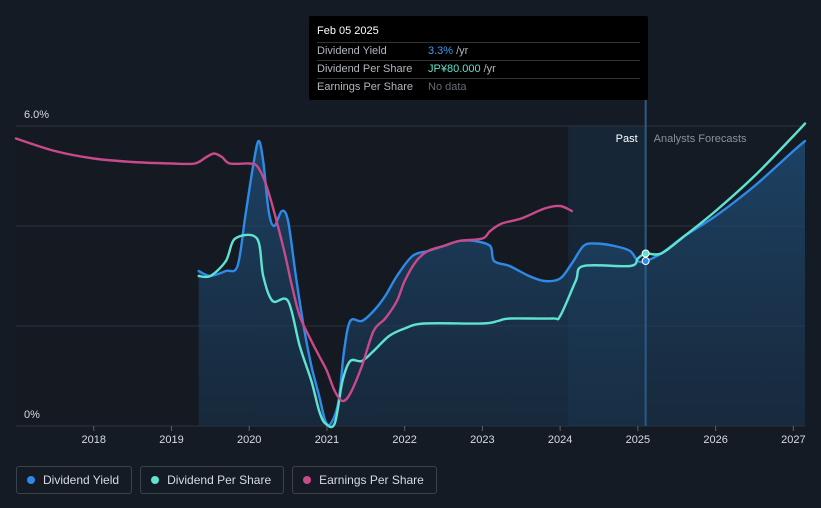  Describe the element at coordinates (93, 440) in the screenshot. I see `x-tick-label: 2018` at that location.